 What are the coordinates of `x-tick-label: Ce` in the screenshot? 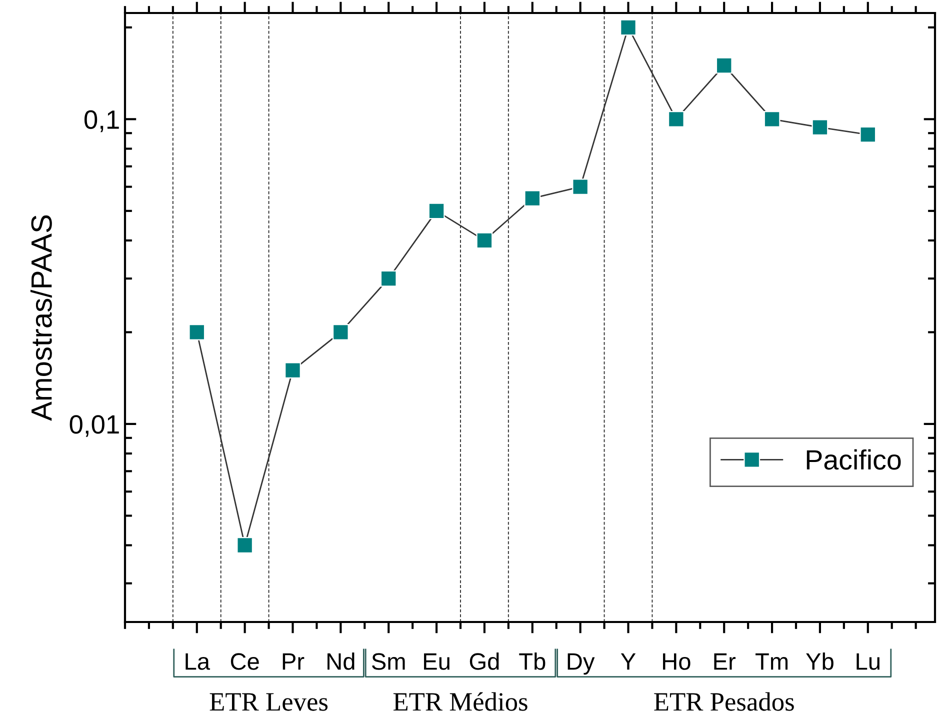 It's located at (244, 661).